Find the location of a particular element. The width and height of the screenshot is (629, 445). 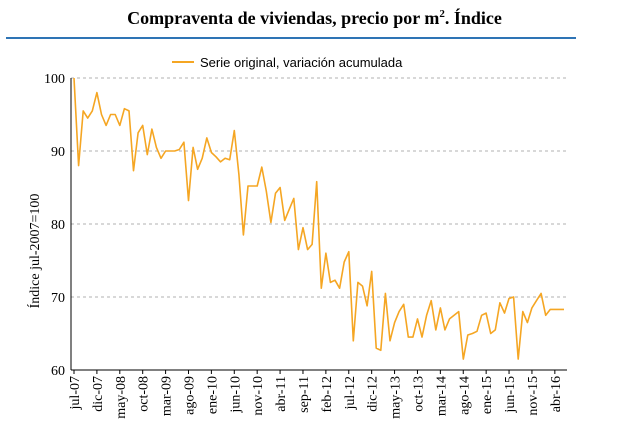

y-tick-label: 60 is located at coordinates (58, 371).